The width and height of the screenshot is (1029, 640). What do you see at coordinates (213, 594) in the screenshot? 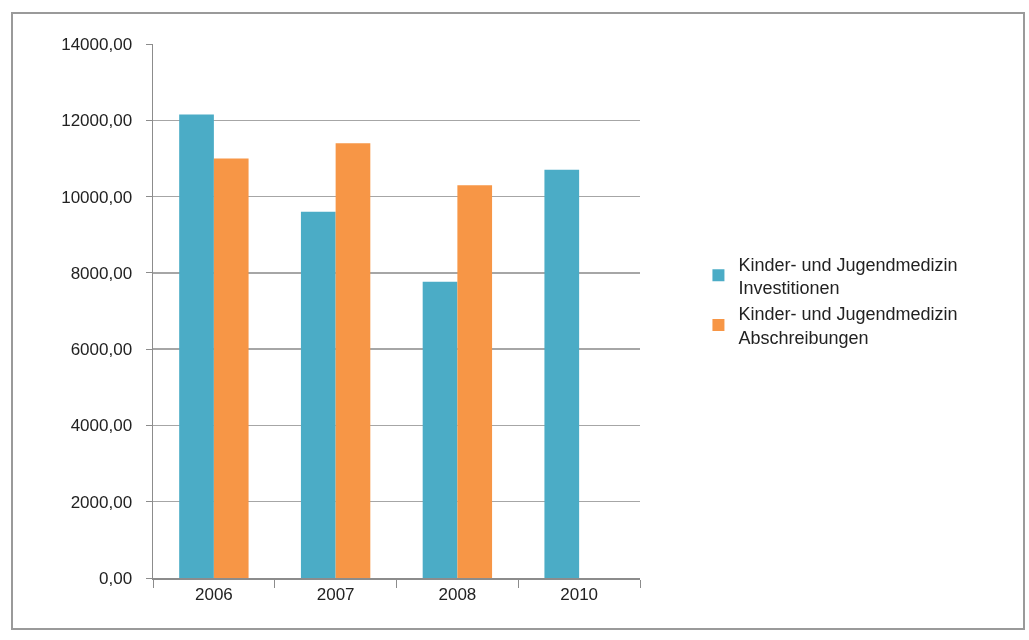
I see `x-tick-label: 2006` at bounding box center [213, 594].